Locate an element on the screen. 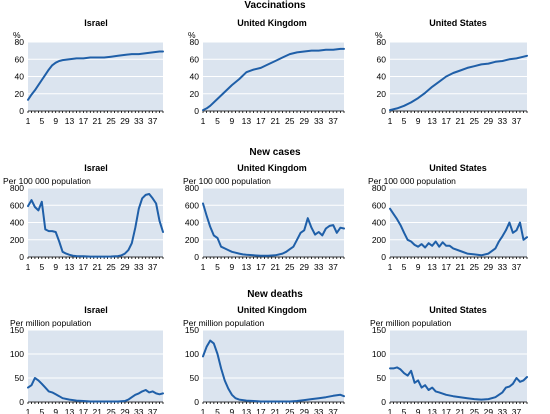  section-title-new-cases: New cases is located at coordinates (275, 152).